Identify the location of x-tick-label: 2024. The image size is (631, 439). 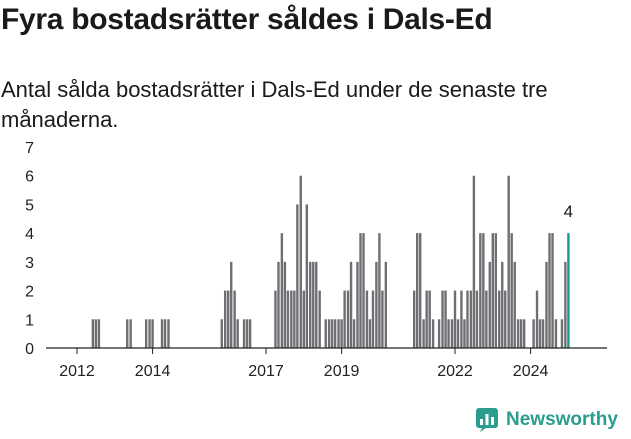
(531, 371).